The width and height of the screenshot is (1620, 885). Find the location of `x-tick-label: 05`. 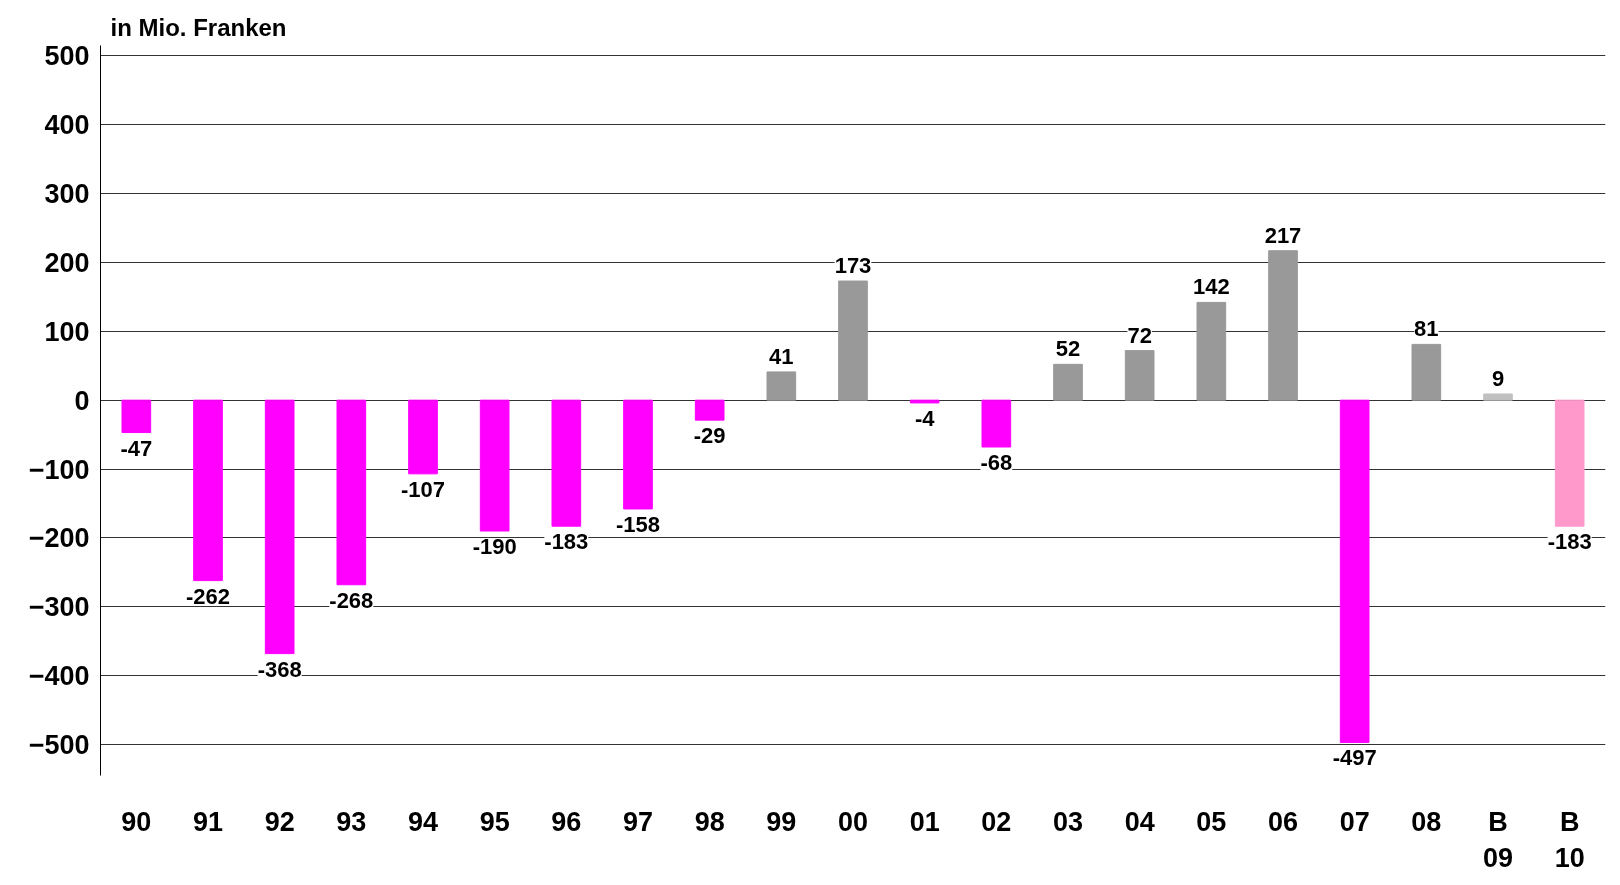

x-tick-label: 05 is located at coordinates (1211, 821).